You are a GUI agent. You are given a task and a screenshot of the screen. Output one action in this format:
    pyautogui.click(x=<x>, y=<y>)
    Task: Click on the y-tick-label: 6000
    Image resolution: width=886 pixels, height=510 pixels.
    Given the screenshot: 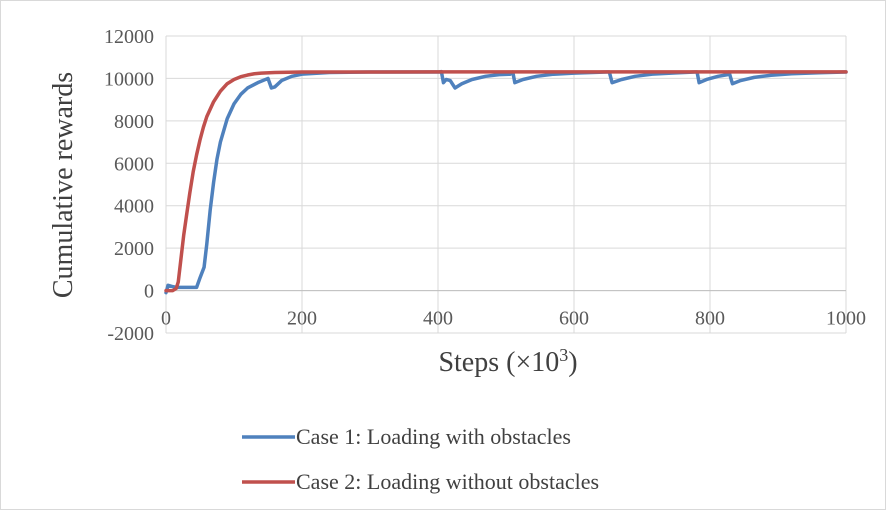 What is the action you would take?
    pyautogui.click(x=134, y=164)
    